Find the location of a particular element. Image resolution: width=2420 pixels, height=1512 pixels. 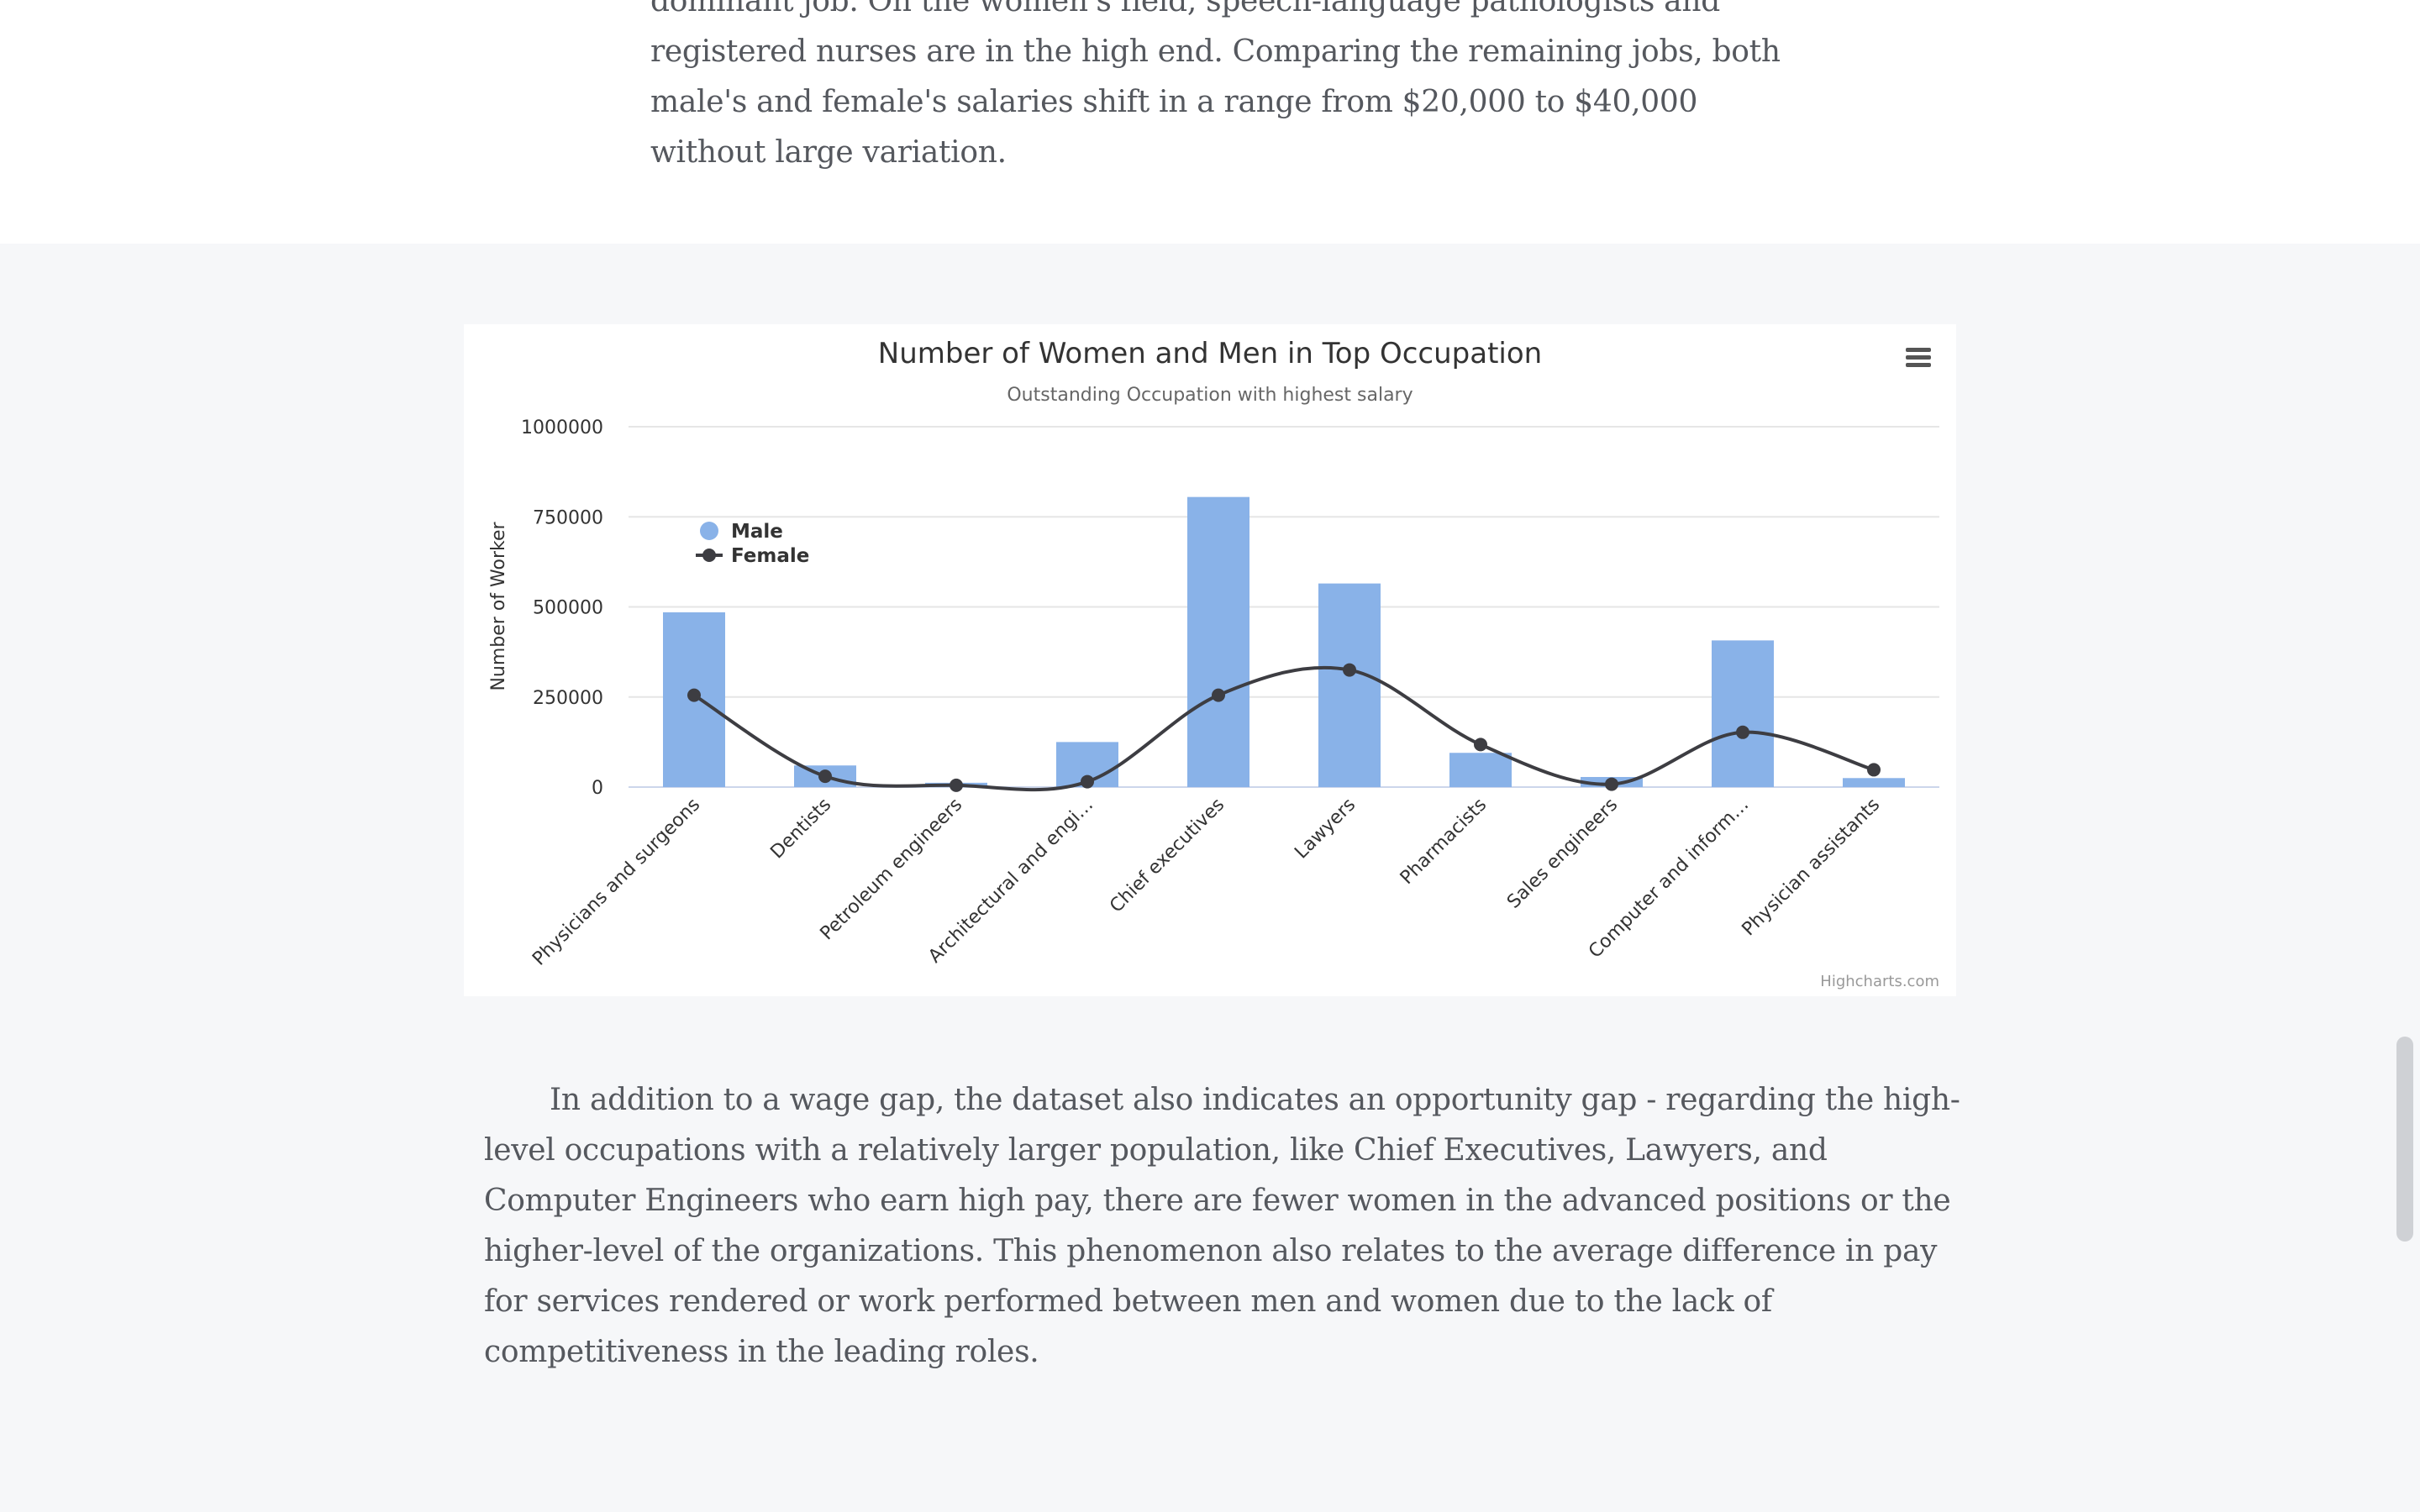

legend: Male Female is located at coordinates (752, 544).